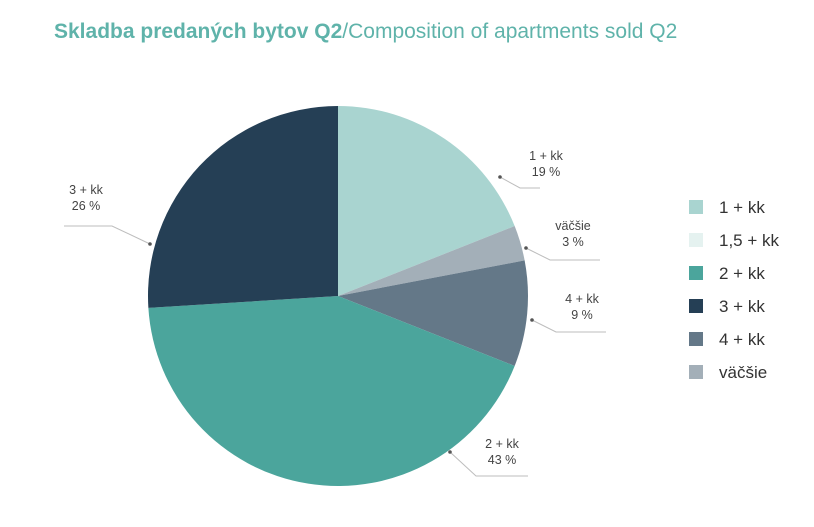 Image resolution: width=814 pixels, height=527 pixels. Describe the element at coordinates (532, 320) in the screenshot. I see `leader-dot-4-kk` at that location.